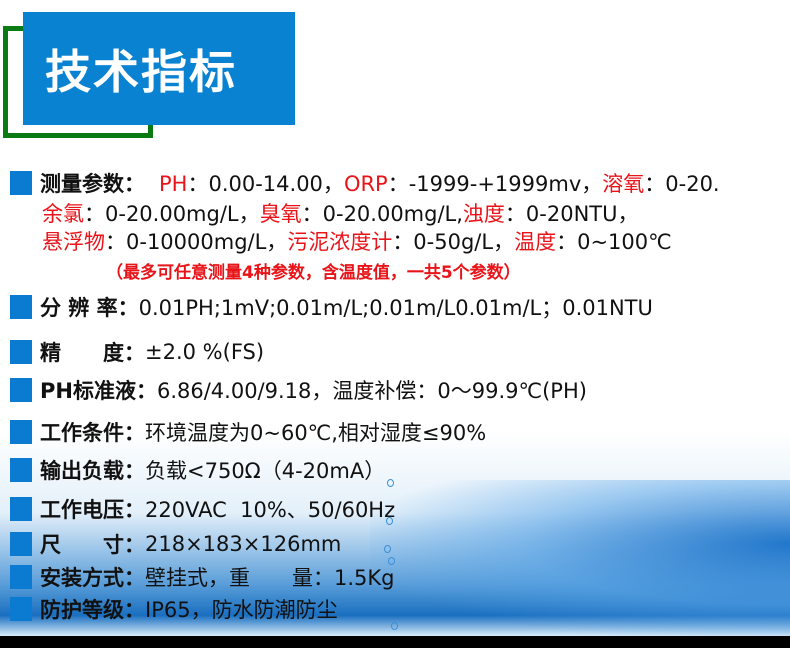 Image resolution: width=790 pixels, height=648 pixels. Describe the element at coordinates (92, 610) in the screenshot. I see `spec-label: 防护等级：` at that location.